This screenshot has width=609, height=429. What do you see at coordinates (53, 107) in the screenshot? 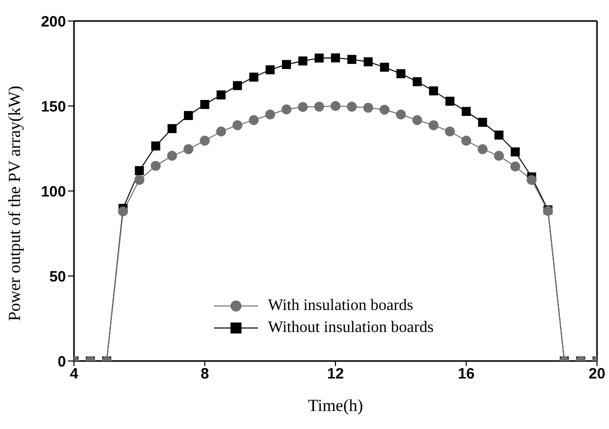
I see `y-tick-label: 150` at bounding box center [53, 107].